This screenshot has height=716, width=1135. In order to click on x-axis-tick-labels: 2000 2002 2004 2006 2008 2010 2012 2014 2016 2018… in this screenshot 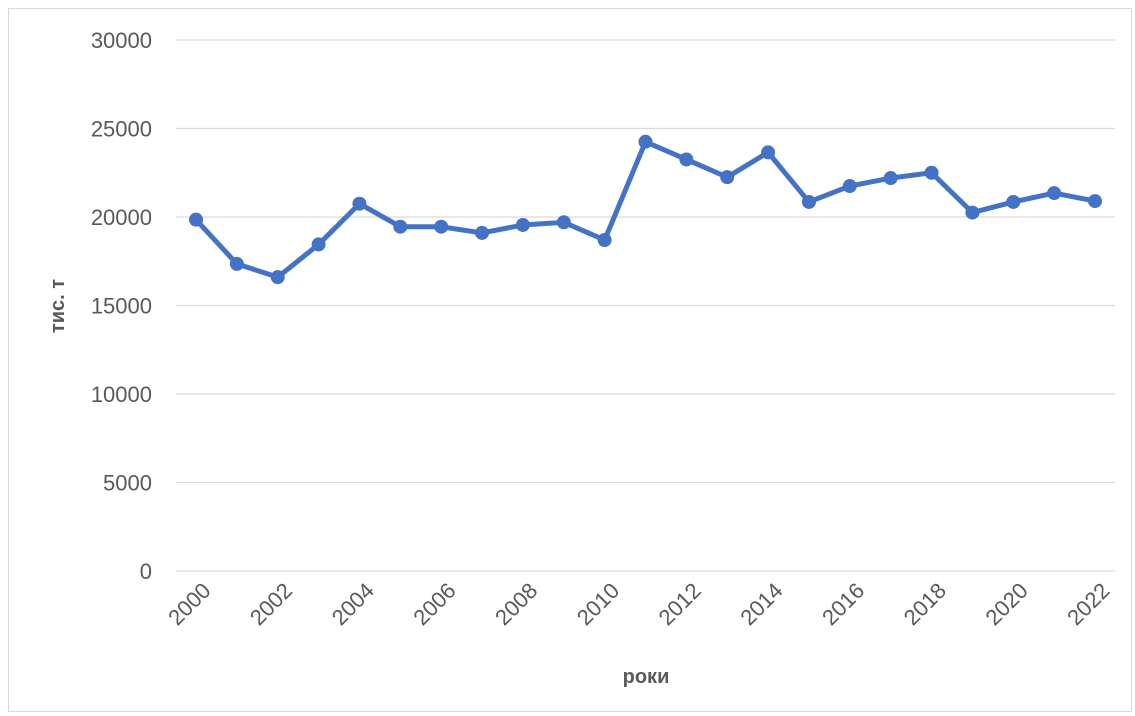, I will do `click(638, 604)`.